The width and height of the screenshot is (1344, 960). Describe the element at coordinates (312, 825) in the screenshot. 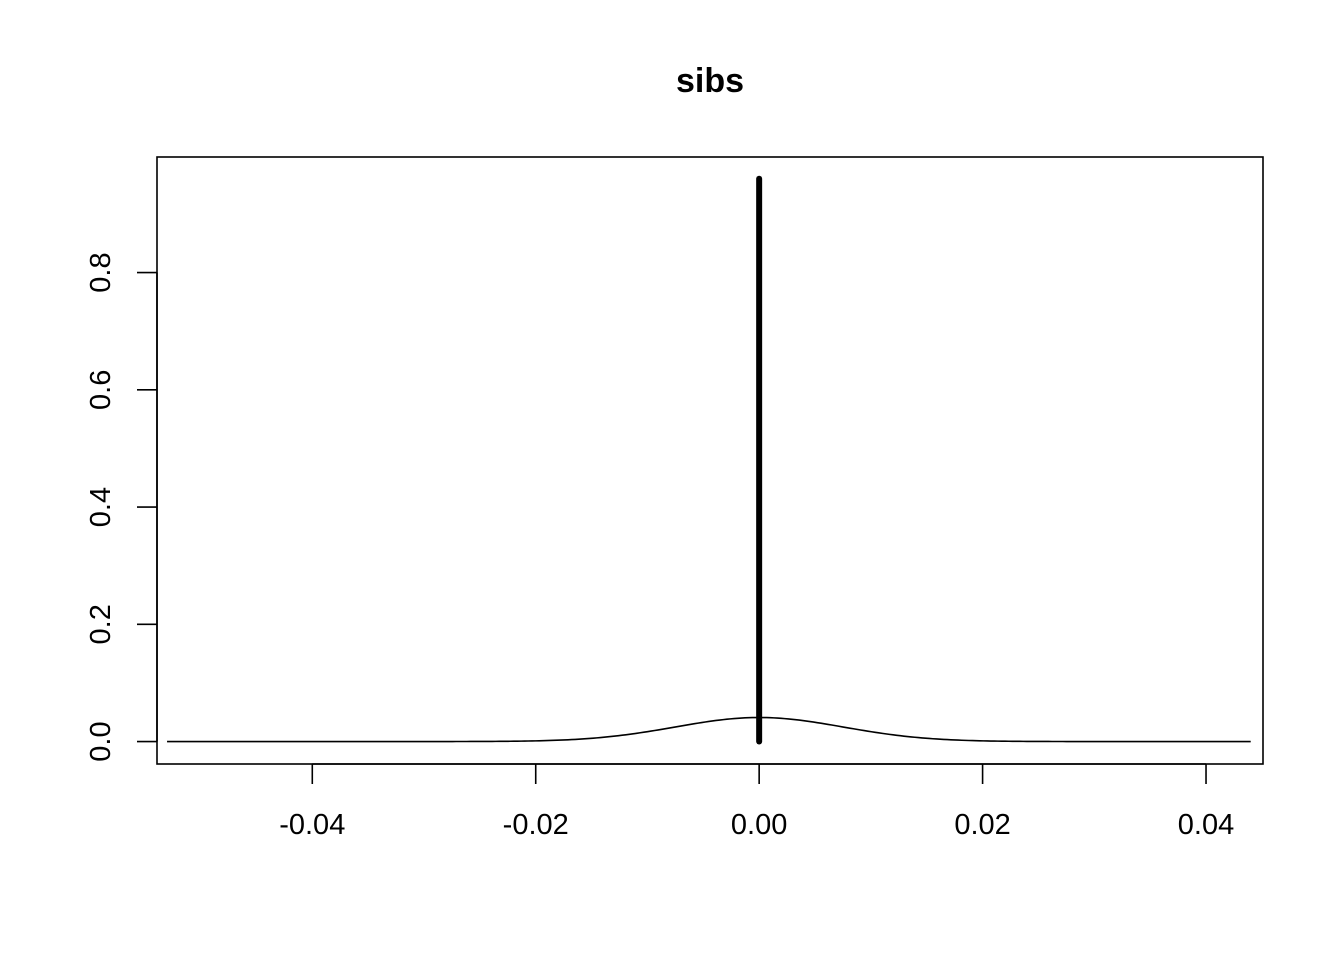

I see `x-tick-label: -0.04` at that location.